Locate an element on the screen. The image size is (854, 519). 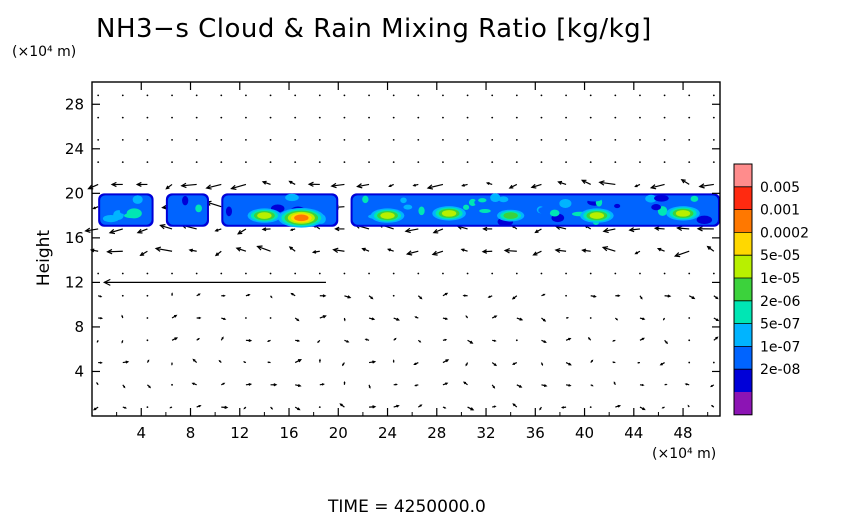
y-tick-label: 24 is located at coordinates (74, 149).